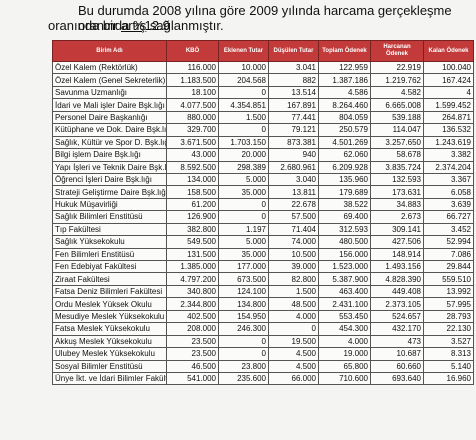 This screenshot has height=440, width=476. I want to click on cell-birim-adi: Ulubey Meslek Yüksekokulu, so click(109, 354).